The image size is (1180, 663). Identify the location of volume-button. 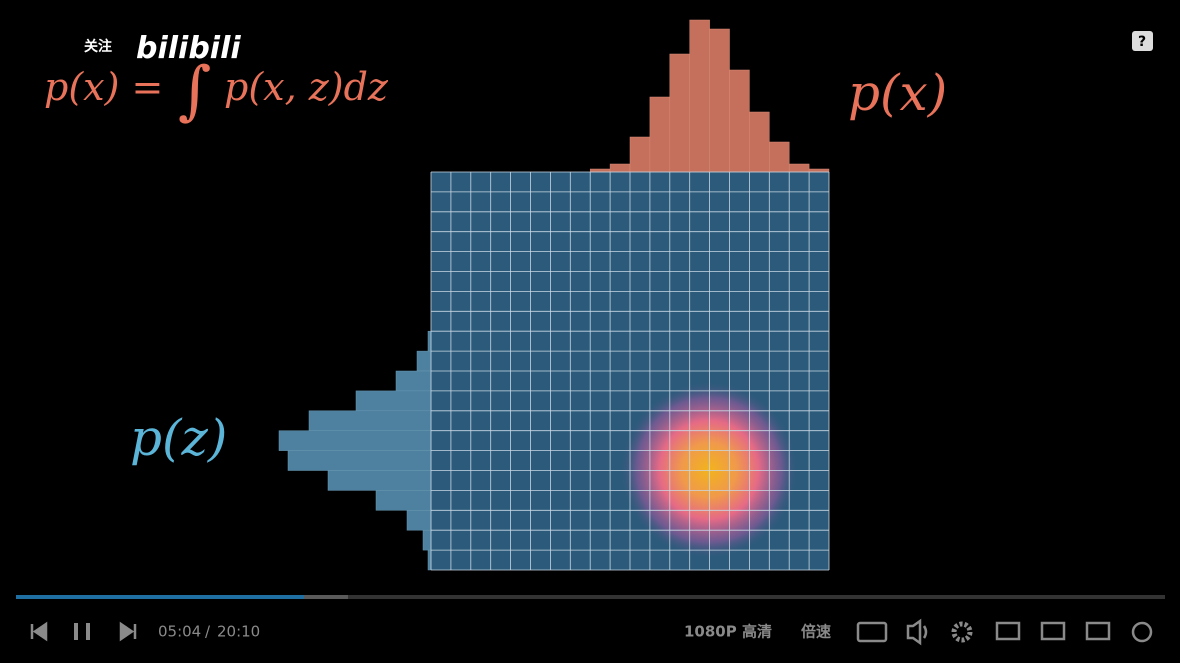
(917, 632).